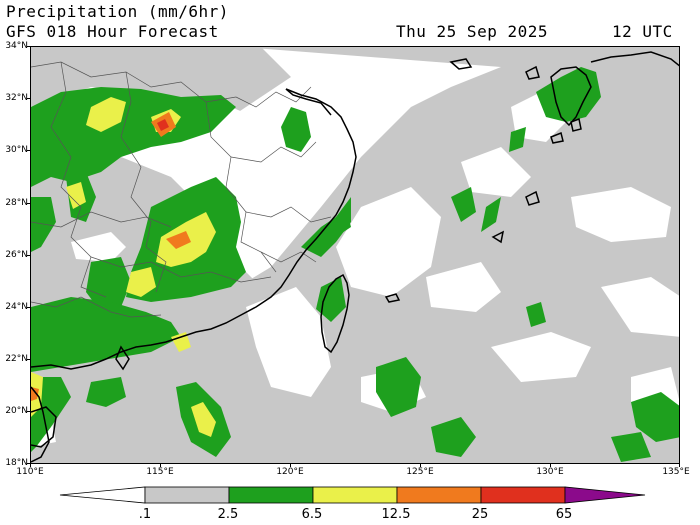 This screenshot has height=525, width=700. Describe the element at coordinates (112, 31) in the screenshot. I see `map-subtitle: GFS 018 Hour Forecast` at that location.